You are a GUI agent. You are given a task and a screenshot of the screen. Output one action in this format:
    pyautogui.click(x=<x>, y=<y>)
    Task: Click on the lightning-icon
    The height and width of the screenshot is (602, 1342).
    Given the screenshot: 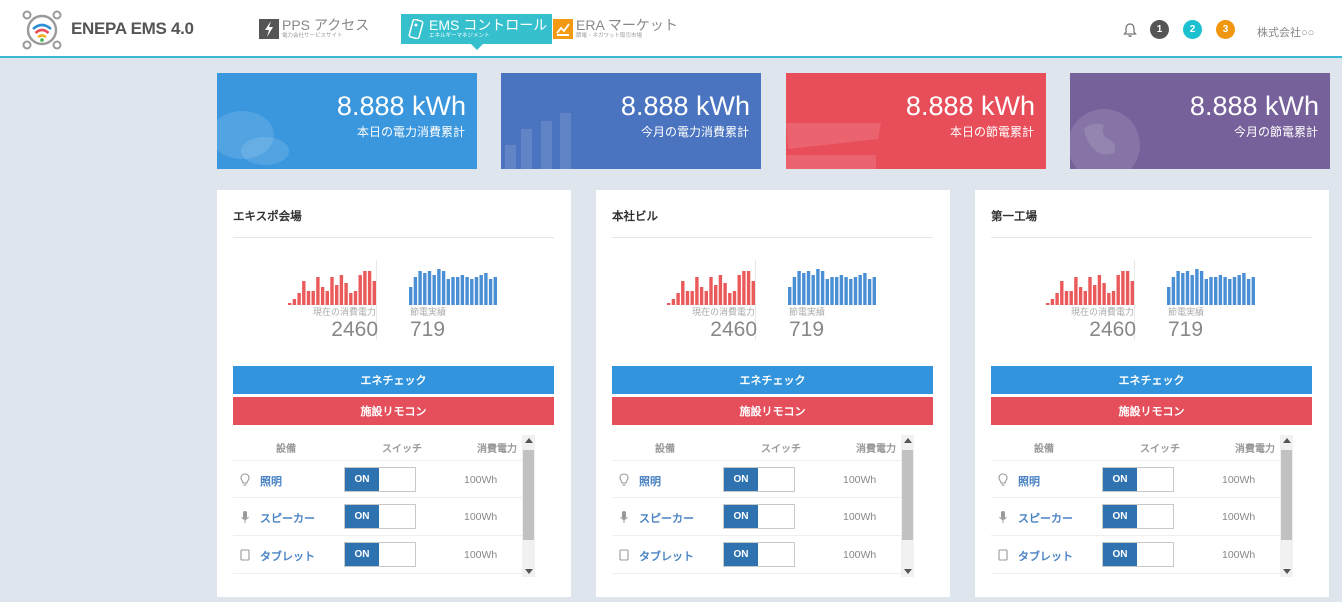 What is the action you would take?
    pyautogui.click(x=269, y=29)
    